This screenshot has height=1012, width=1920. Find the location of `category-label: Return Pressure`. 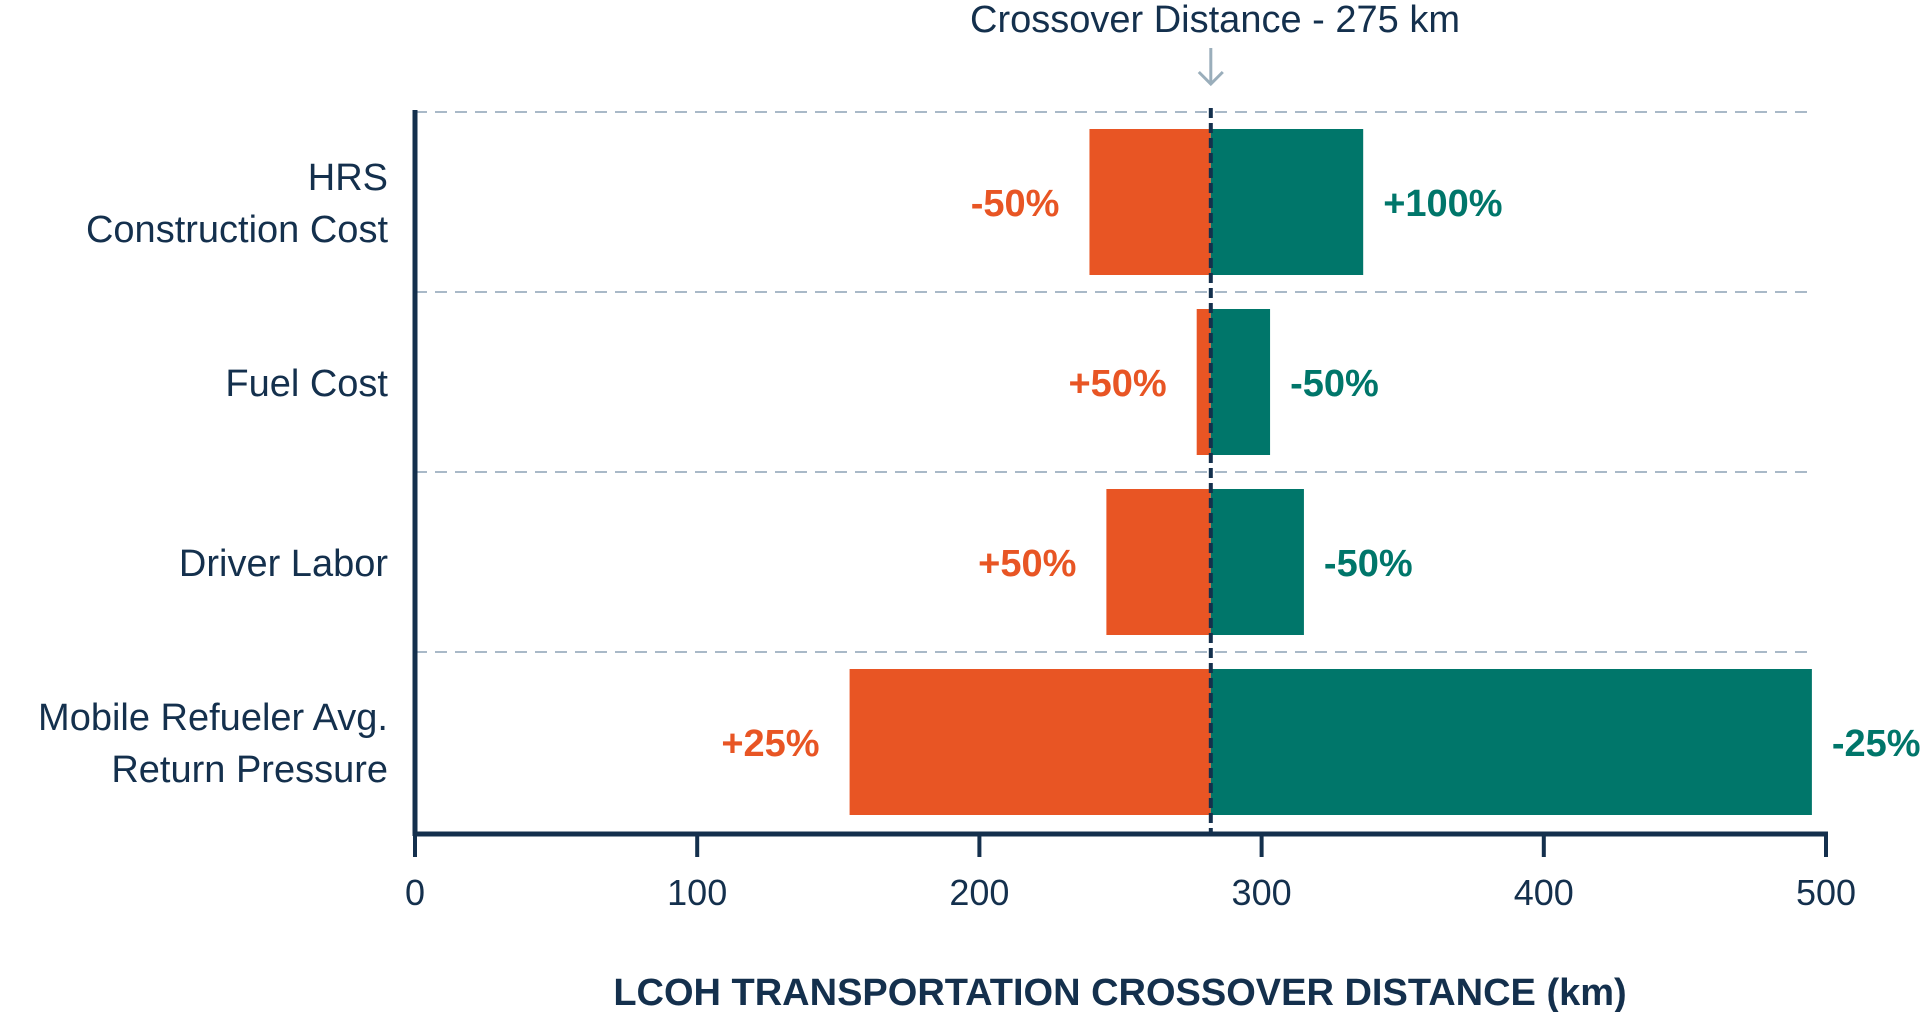

category-label: Return Pressure is located at coordinates (249, 770).